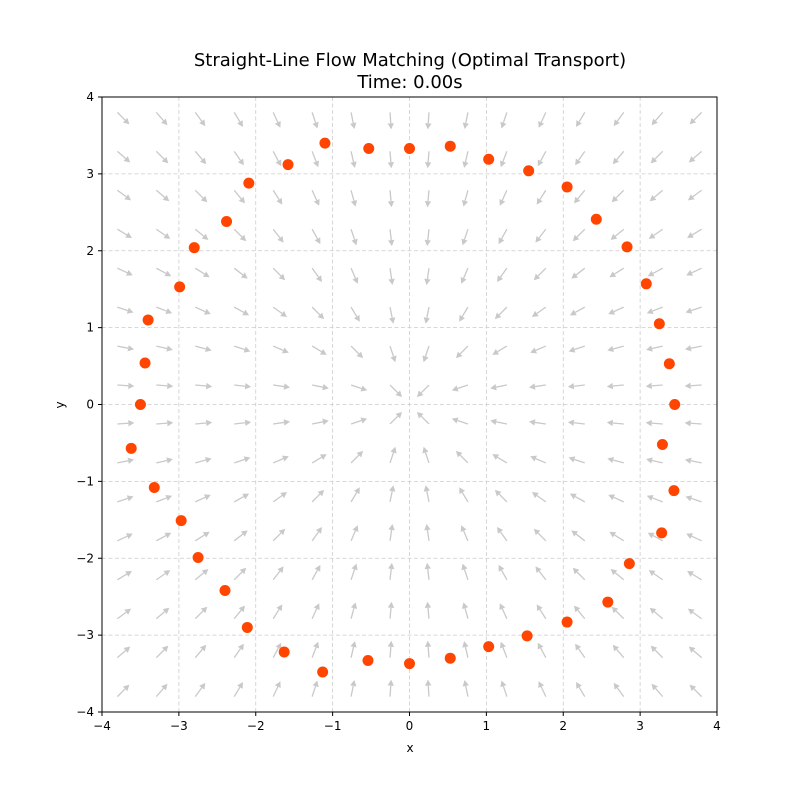  Describe the element at coordinates (563, 726) in the screenshot. I see `x-tick-label: 2` at that location.